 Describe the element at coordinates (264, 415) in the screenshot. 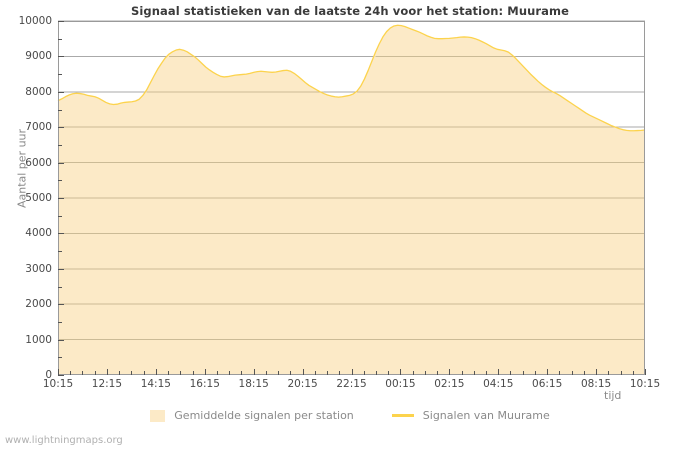

I see `legend-label-average: Gemiddelde signalen per station` at that location.